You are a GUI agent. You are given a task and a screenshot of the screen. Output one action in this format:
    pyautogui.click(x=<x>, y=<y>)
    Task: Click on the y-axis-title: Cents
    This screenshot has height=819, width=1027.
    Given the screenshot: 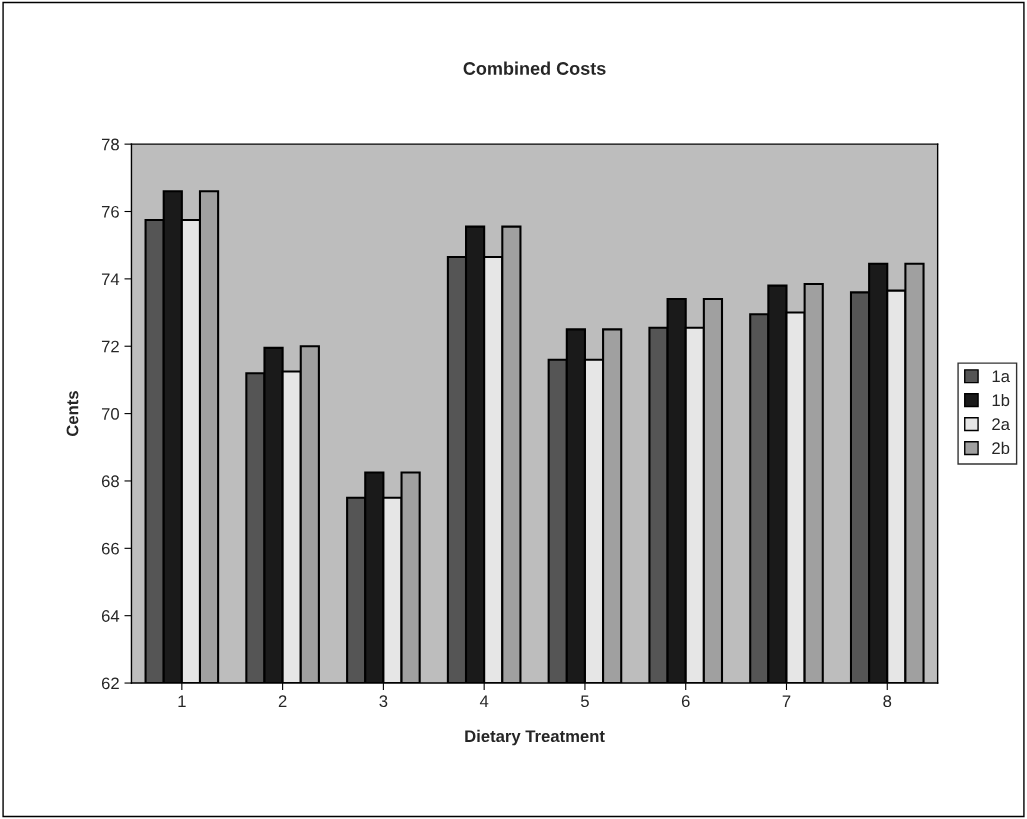 What is the action you would take?
    pyautogui.click(x=72, y=414)
    